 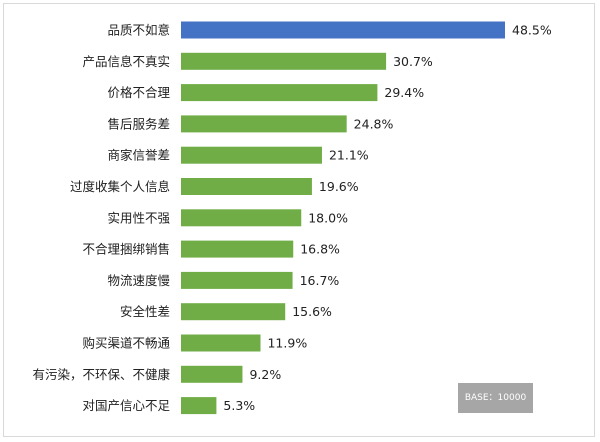 What do you see at coordinates (138, 217) in the screenshot?
I see `category-label: 实用性不强` at bounding box center [138, 217].